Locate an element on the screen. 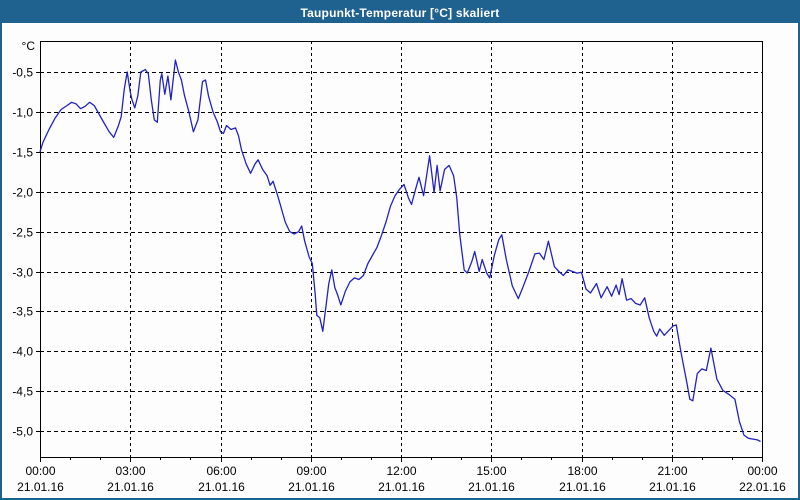  y-tick-label: -5,0 is located at coordinates (22, 432).